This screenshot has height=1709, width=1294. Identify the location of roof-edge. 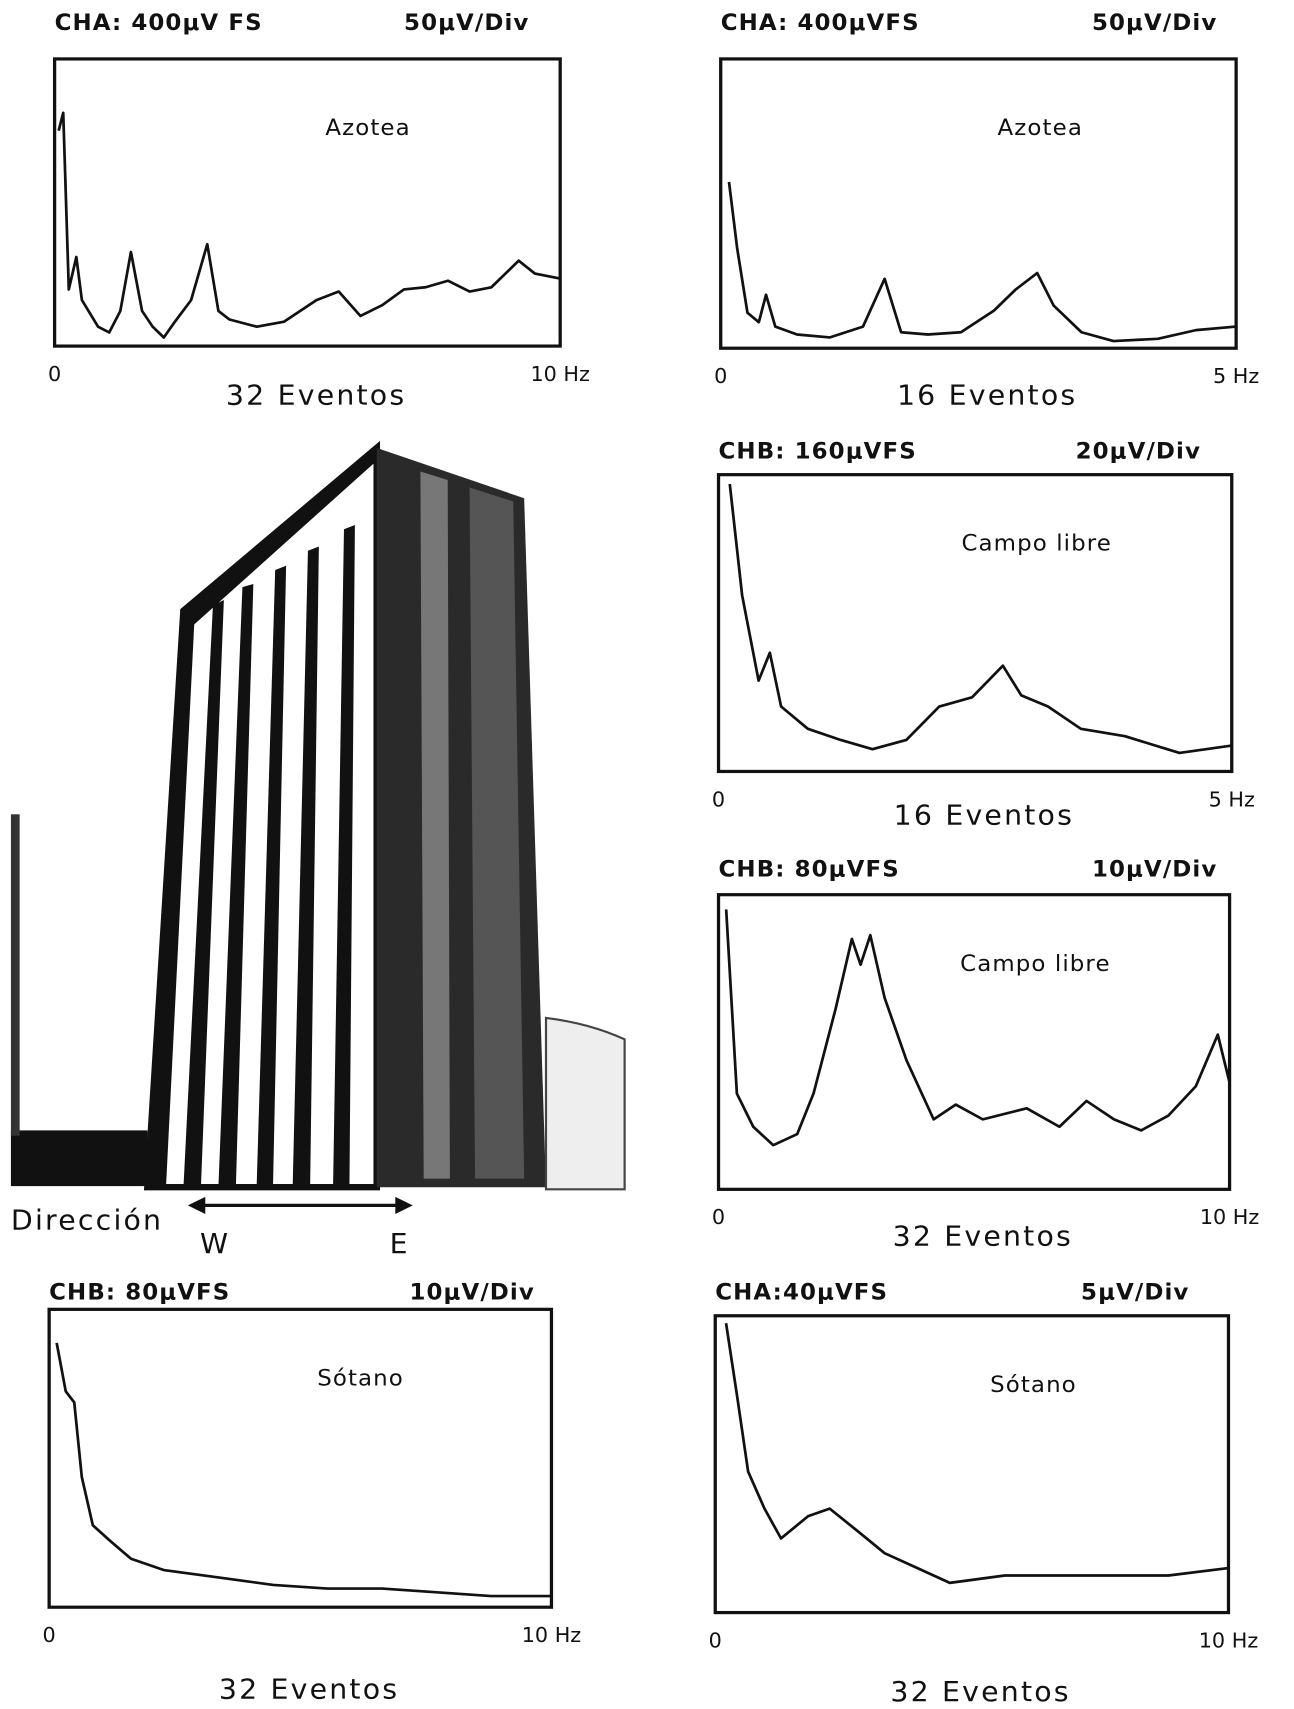
(278, 540).